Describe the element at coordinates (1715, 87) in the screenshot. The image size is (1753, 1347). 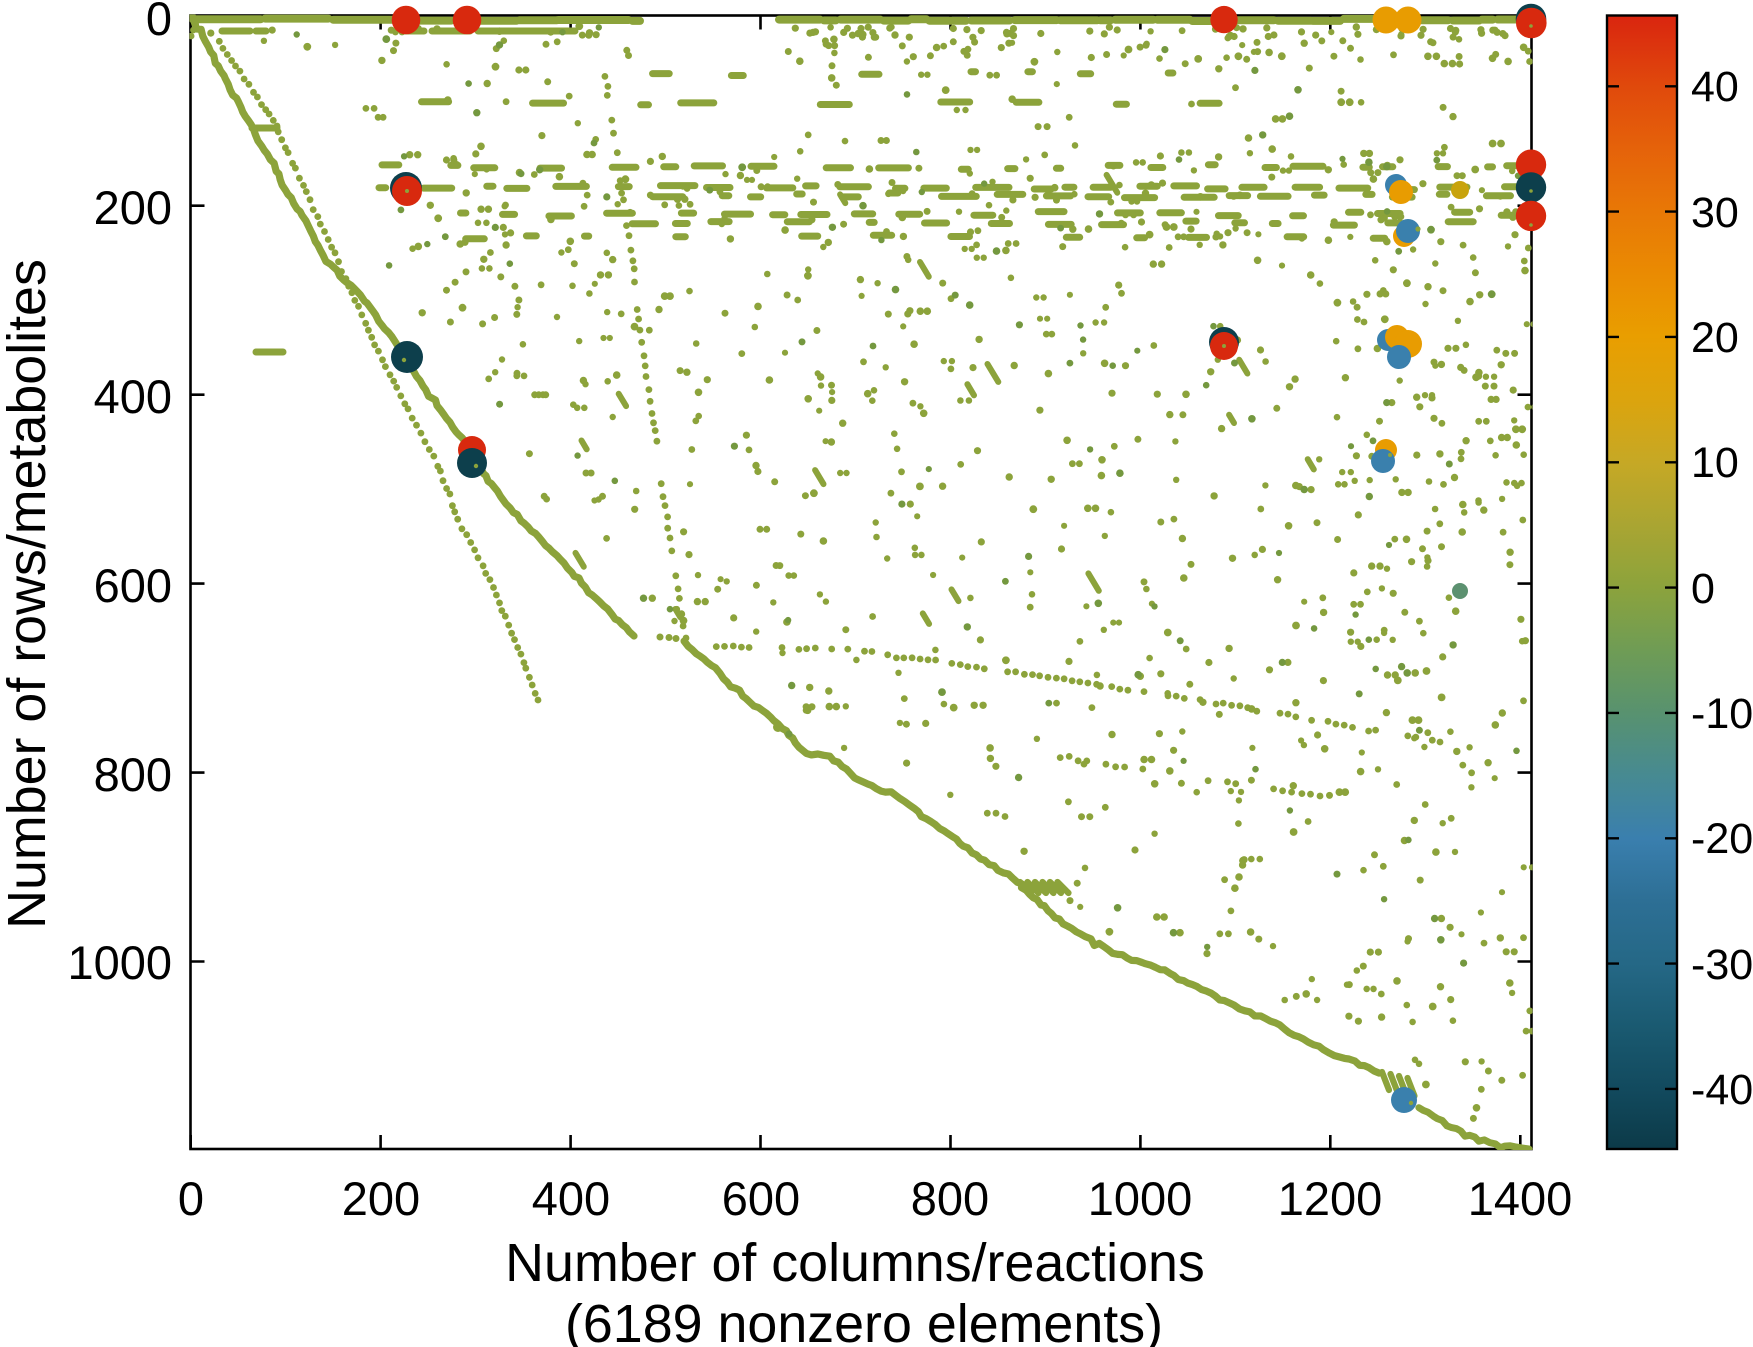
I see `svg-text: 40` at that location.